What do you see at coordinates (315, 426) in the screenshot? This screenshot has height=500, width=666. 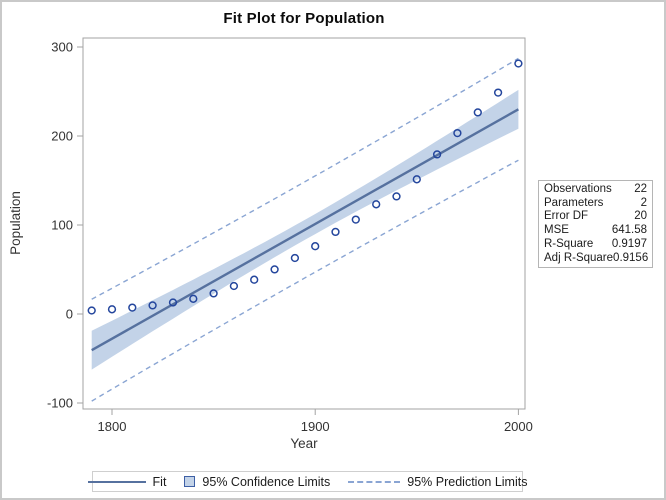 I see `x-tick-label: 1900` at bounding box center [315, 426].